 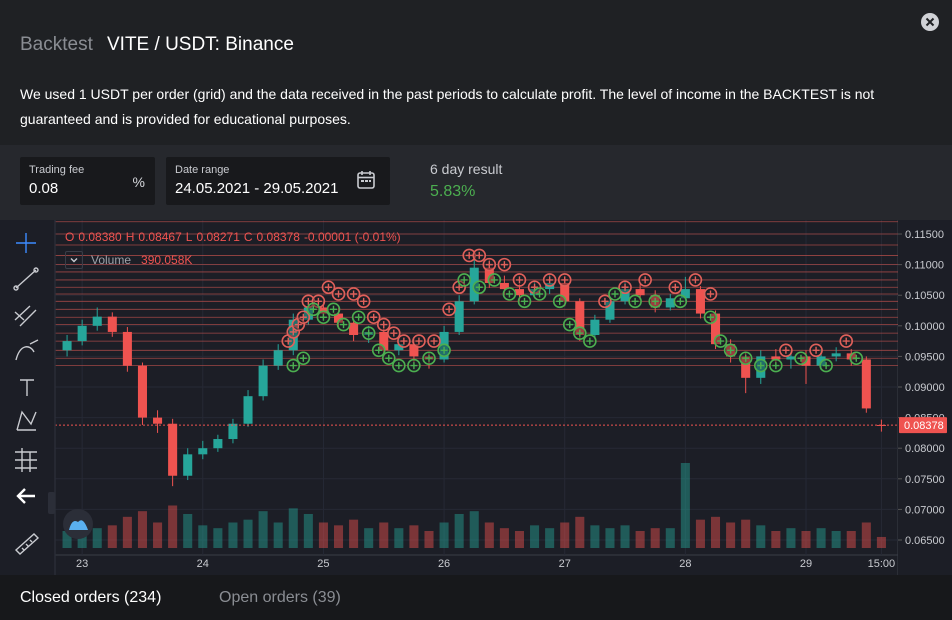 I want to click on legend-change: -0.00001 (-0.01%), so click(x=352, y=237).